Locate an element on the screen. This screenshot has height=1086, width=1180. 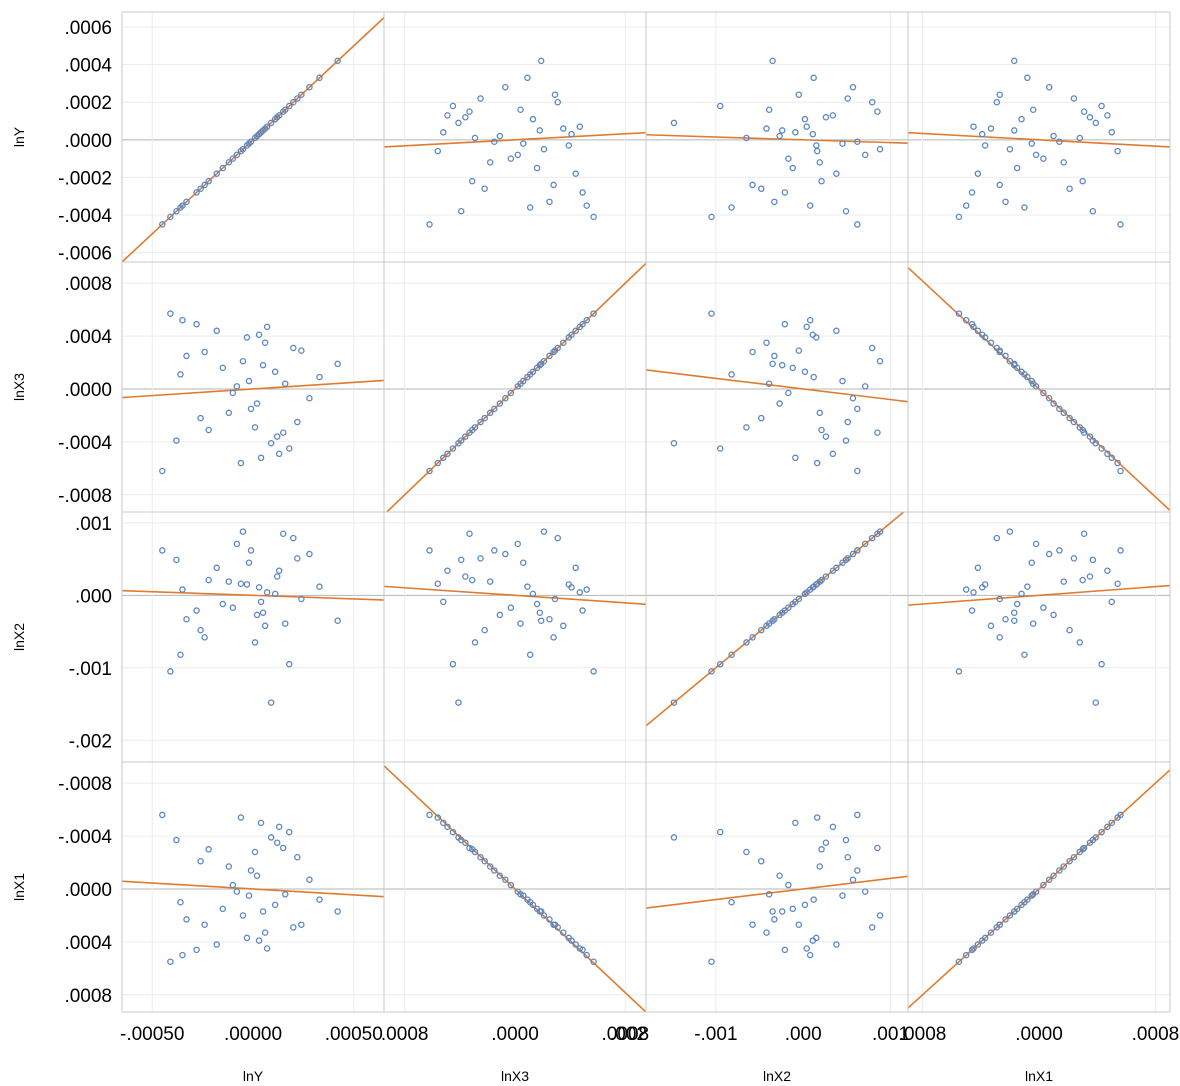
fit-line is located at coordinates (1039, 388).